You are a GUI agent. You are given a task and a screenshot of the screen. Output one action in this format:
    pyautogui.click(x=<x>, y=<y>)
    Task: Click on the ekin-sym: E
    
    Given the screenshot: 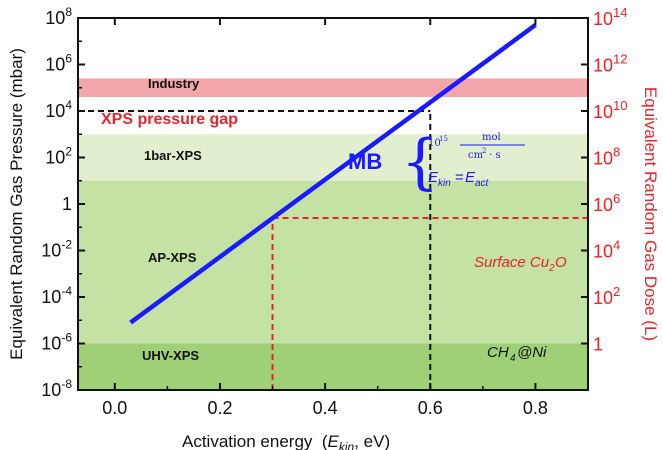 What is the action you would take?
    pyautogui.click(x=433, y=177)
    